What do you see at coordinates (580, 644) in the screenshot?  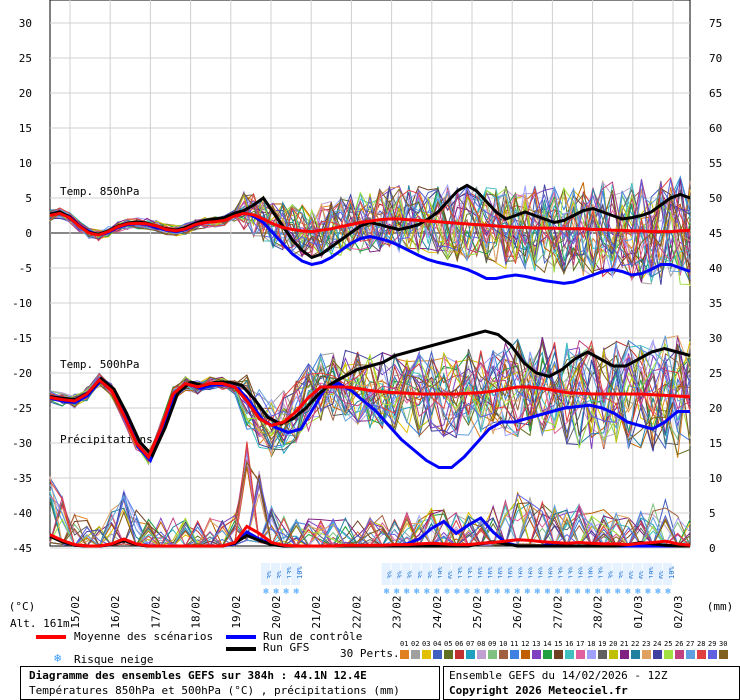 I see `pert-number: 17` at bounding box center [580, 644].